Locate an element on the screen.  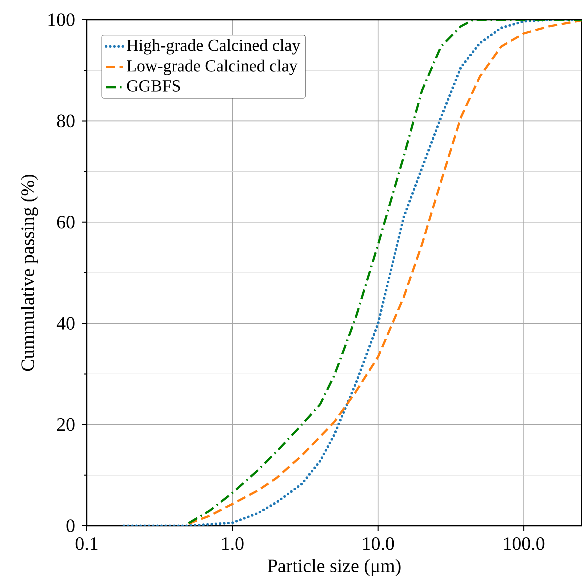
x-tick-label: 100.0 is located at coordinates (524, 544).